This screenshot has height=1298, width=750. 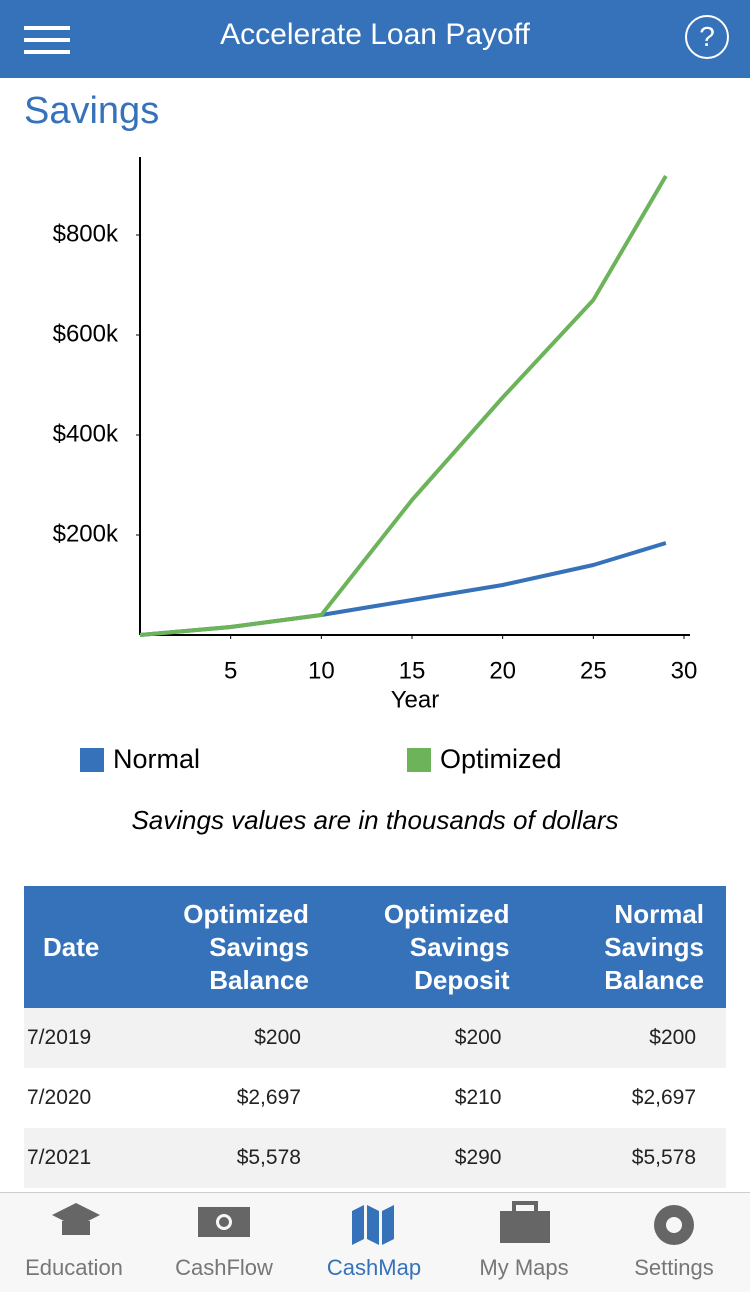 What do you see at coordinates (431, 1158) in the screenshot?
I see `table-cell: $290` at bounding box center [431, 1158].